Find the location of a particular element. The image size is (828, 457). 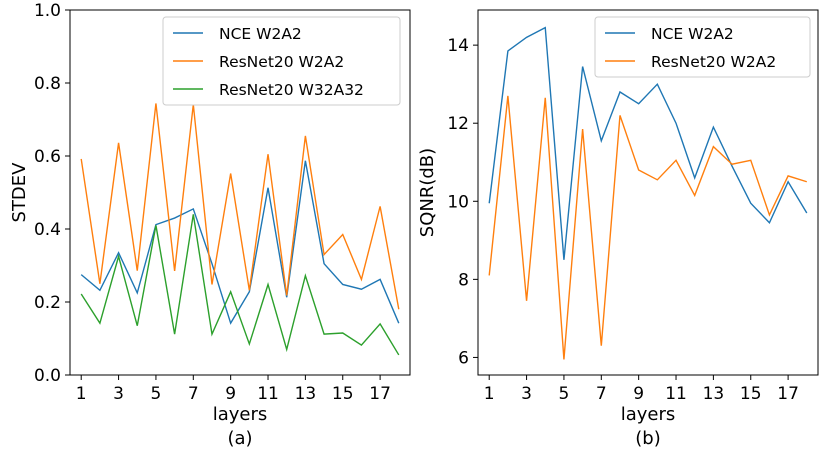

chart-a-caption: (a) is located at coordinates (239, 438).